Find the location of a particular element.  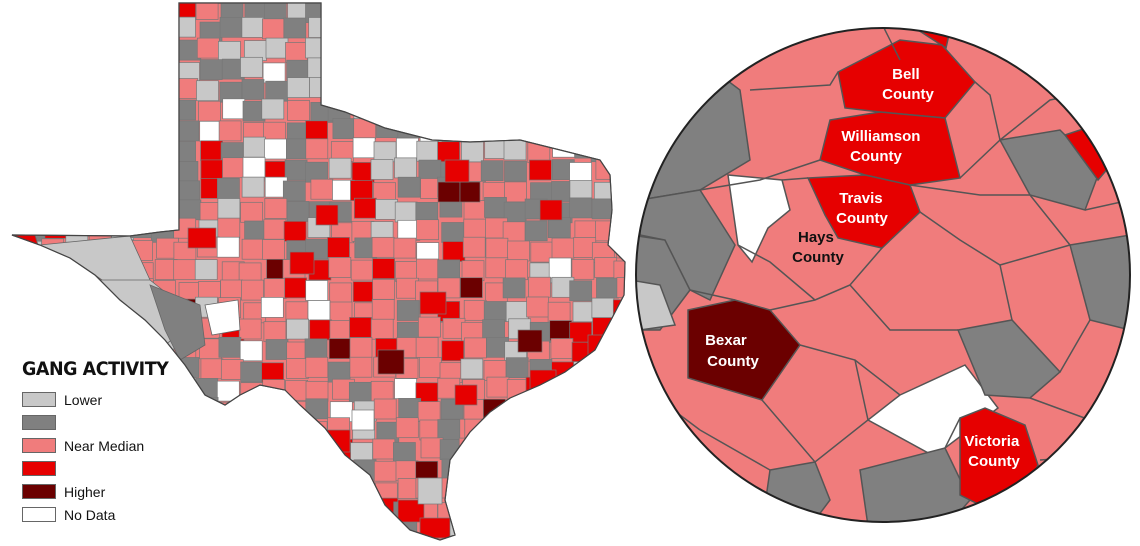

williamson-county is located at coordinates (890, 148).